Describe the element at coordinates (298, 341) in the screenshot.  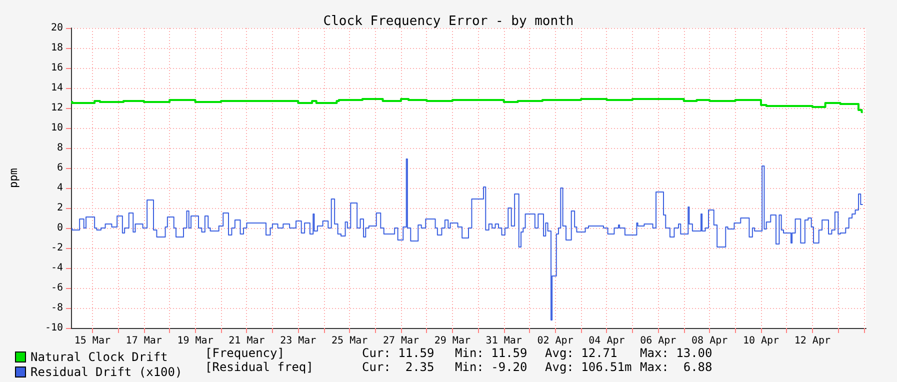
I see `x-tick-label: 23 Mar` at that location.